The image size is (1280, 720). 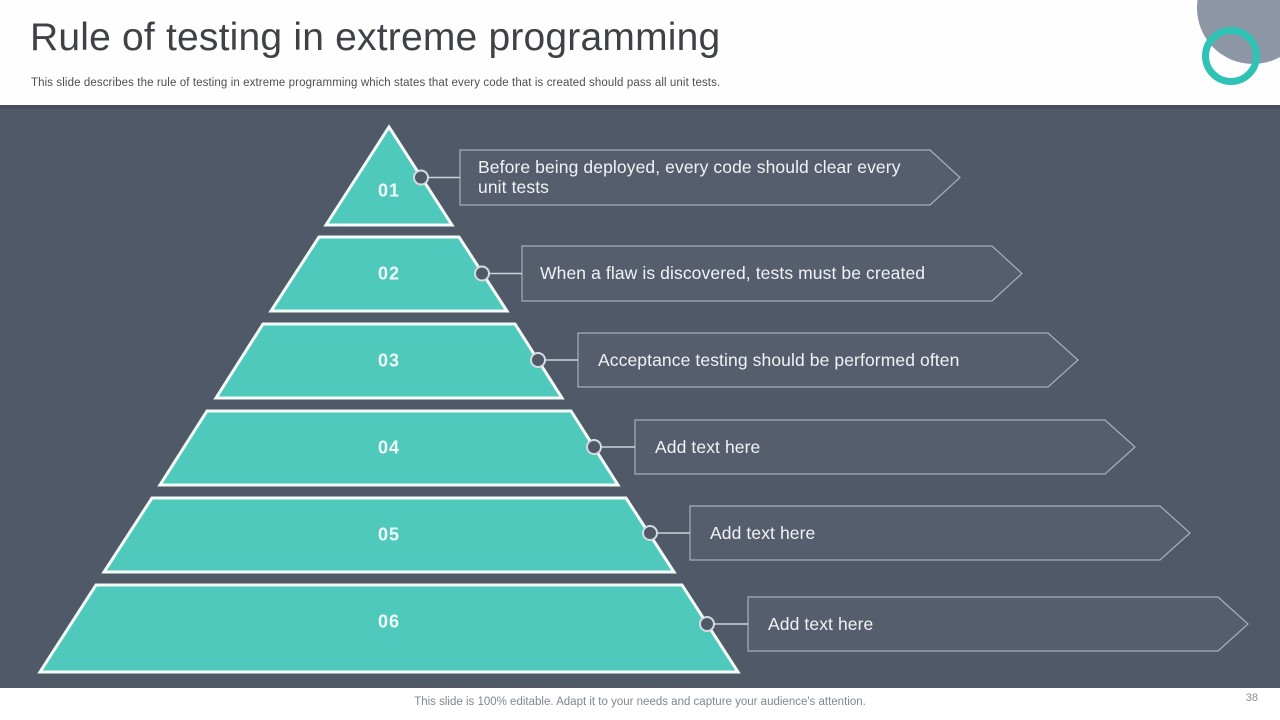 I want to click on callout-2-shape, so click(x=772, y=273).